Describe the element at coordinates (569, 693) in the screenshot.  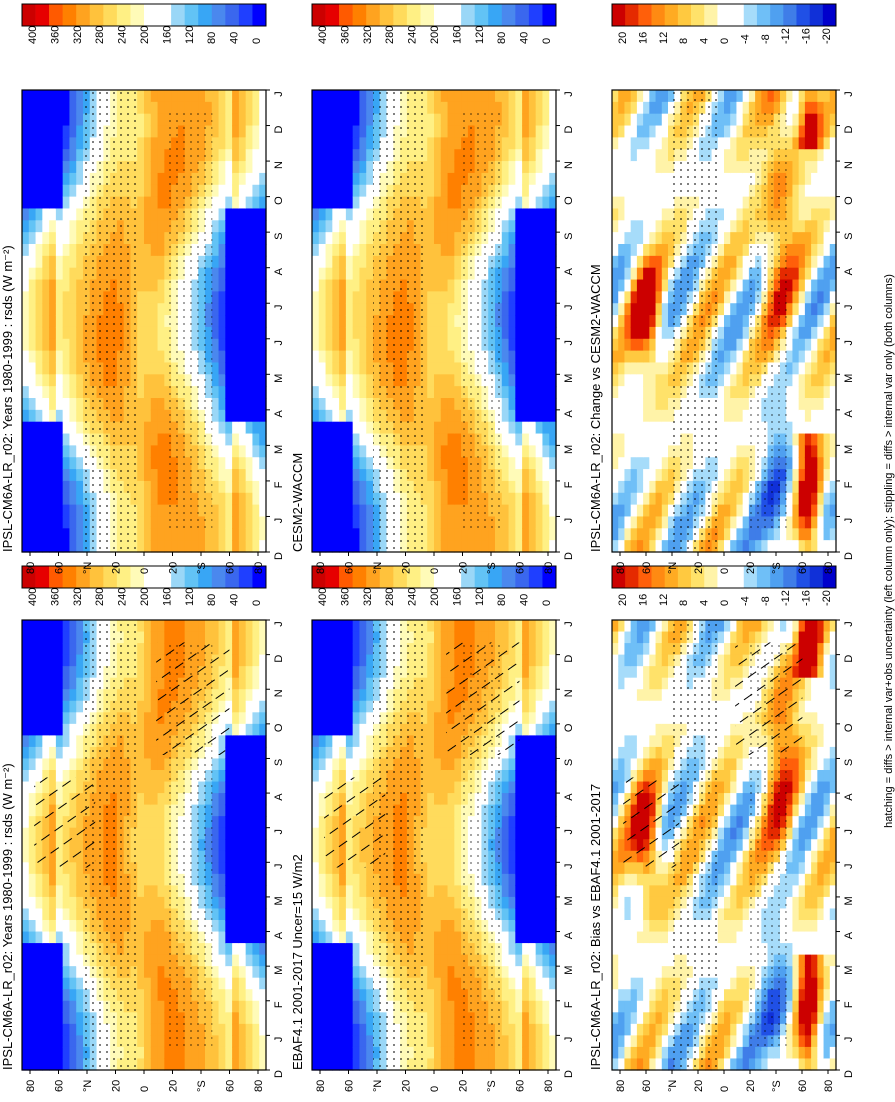
I see `month-tick-label: N` at that location.